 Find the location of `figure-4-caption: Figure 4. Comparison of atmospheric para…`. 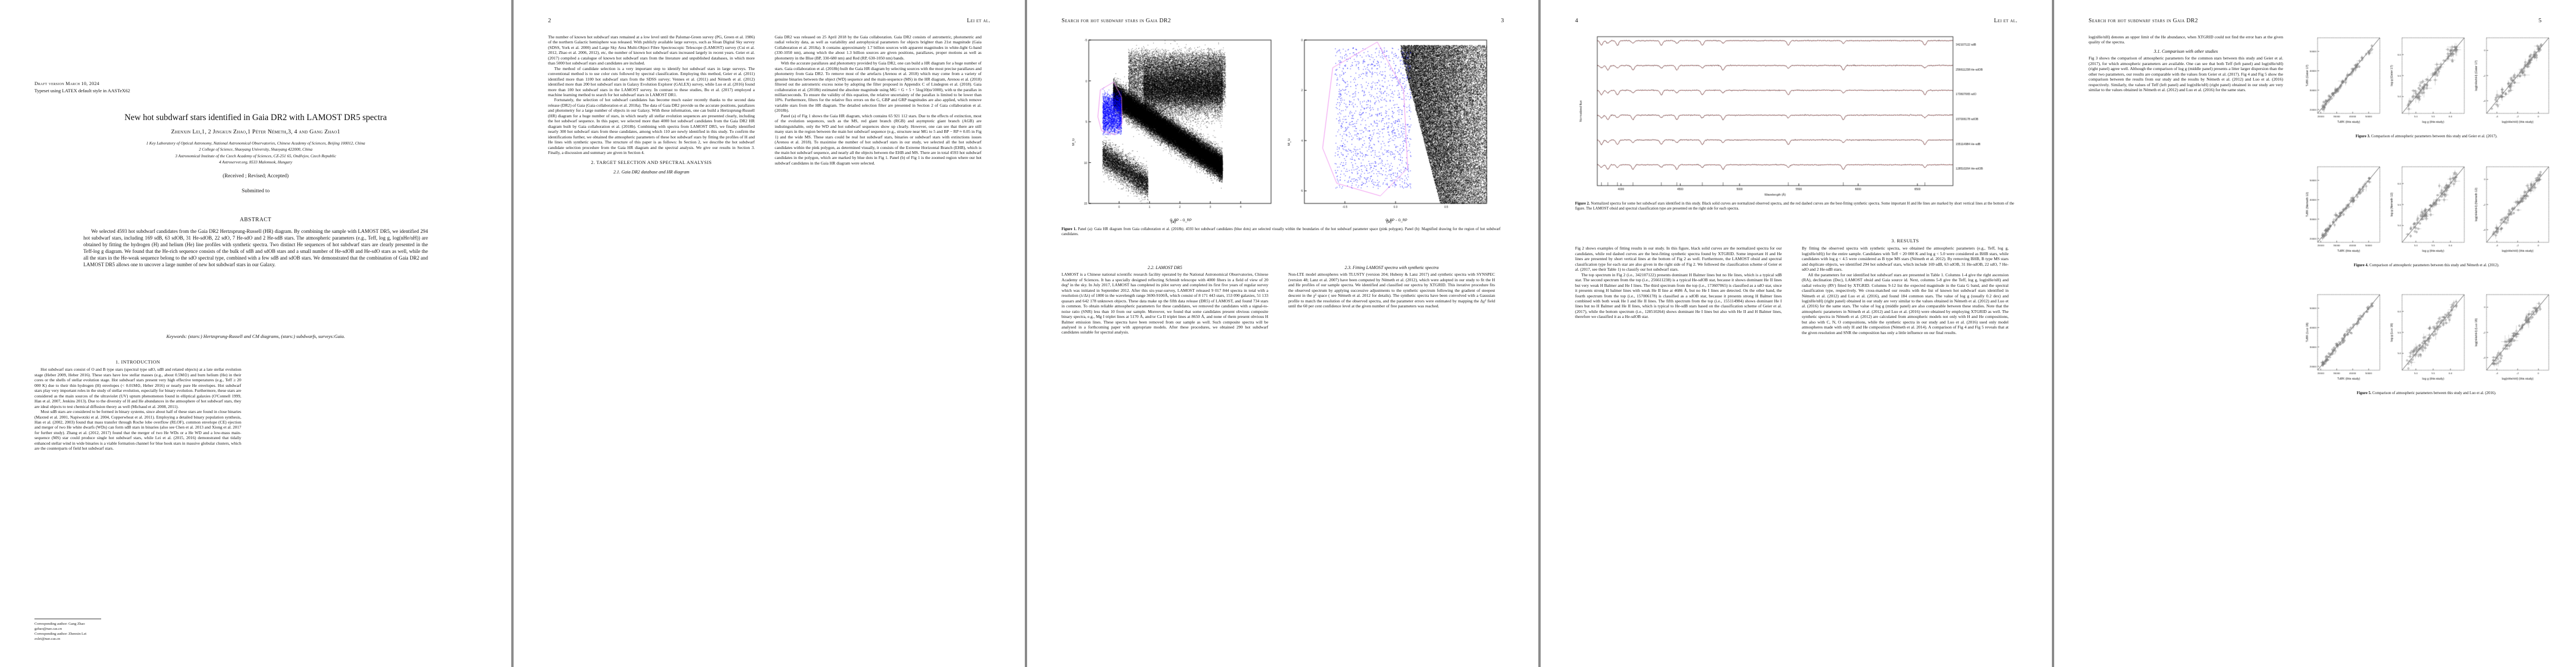

figure-4-caption: Figure 4. Comparison of atmospheric para… is located at coordinates (2426, 265).